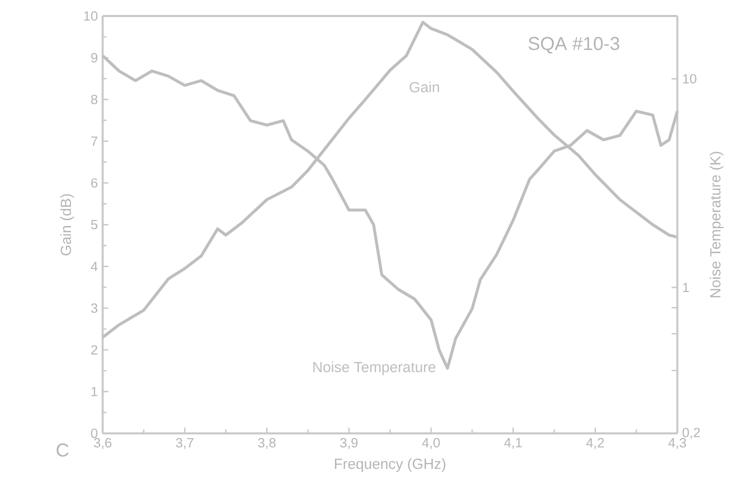 The height and width of the screenshot is (504, 756). What do you see at coordinates (94, 57) in the screenshot?
I see `y-tick-label: 9` at bounding box center [94, 57].